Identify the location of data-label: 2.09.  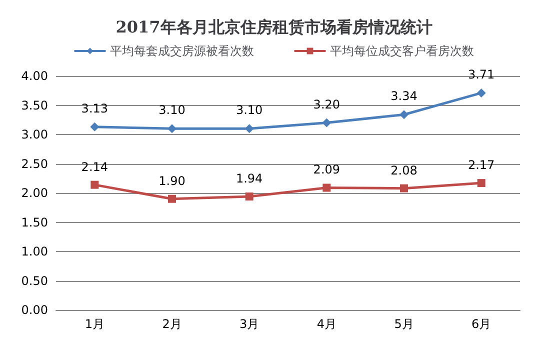
(326, 169).